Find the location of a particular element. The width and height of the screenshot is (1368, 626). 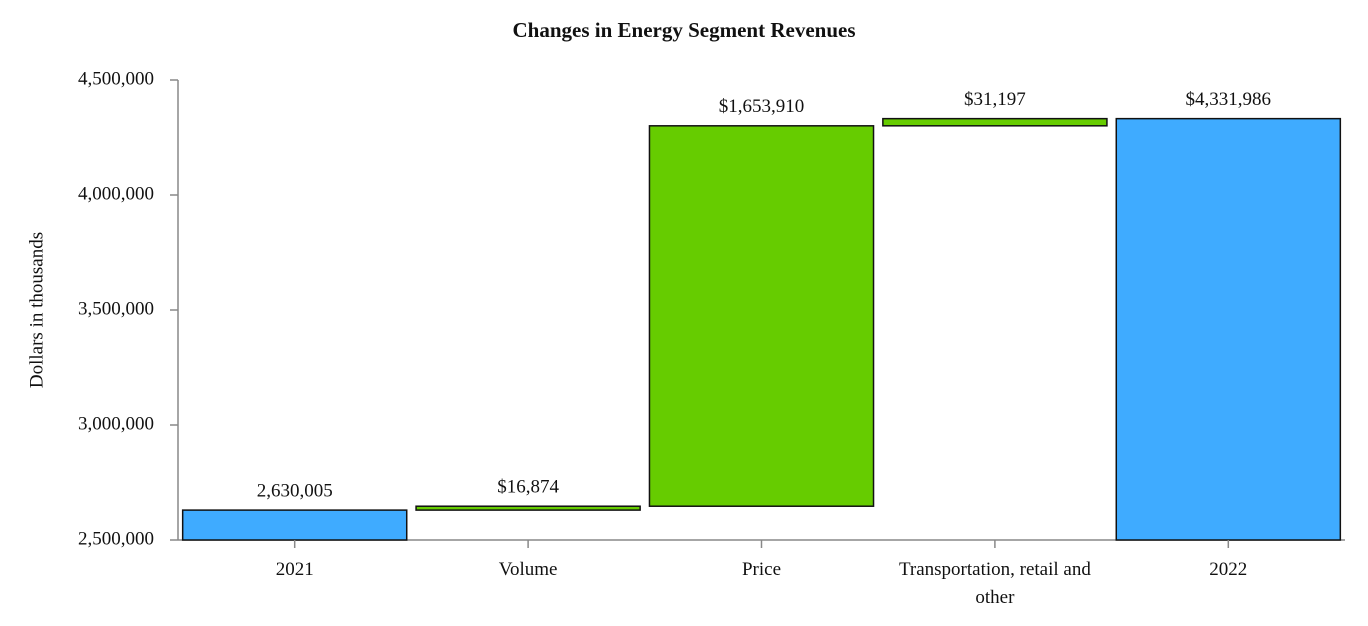

y-axis-title: Dollars in thousands is located at coordinates (36, 310).